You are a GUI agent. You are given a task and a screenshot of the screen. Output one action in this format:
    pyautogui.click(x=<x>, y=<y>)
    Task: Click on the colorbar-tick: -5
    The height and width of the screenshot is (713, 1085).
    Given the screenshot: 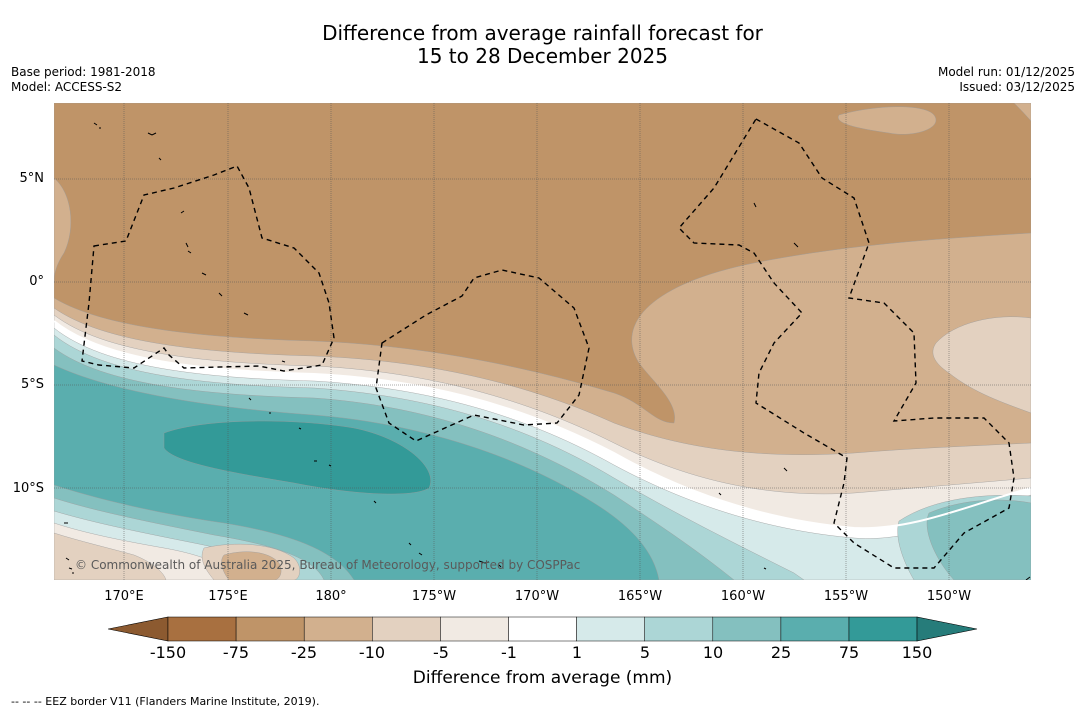 What is the action you would take?
    pyautogui.click(x=441, y=652)
    